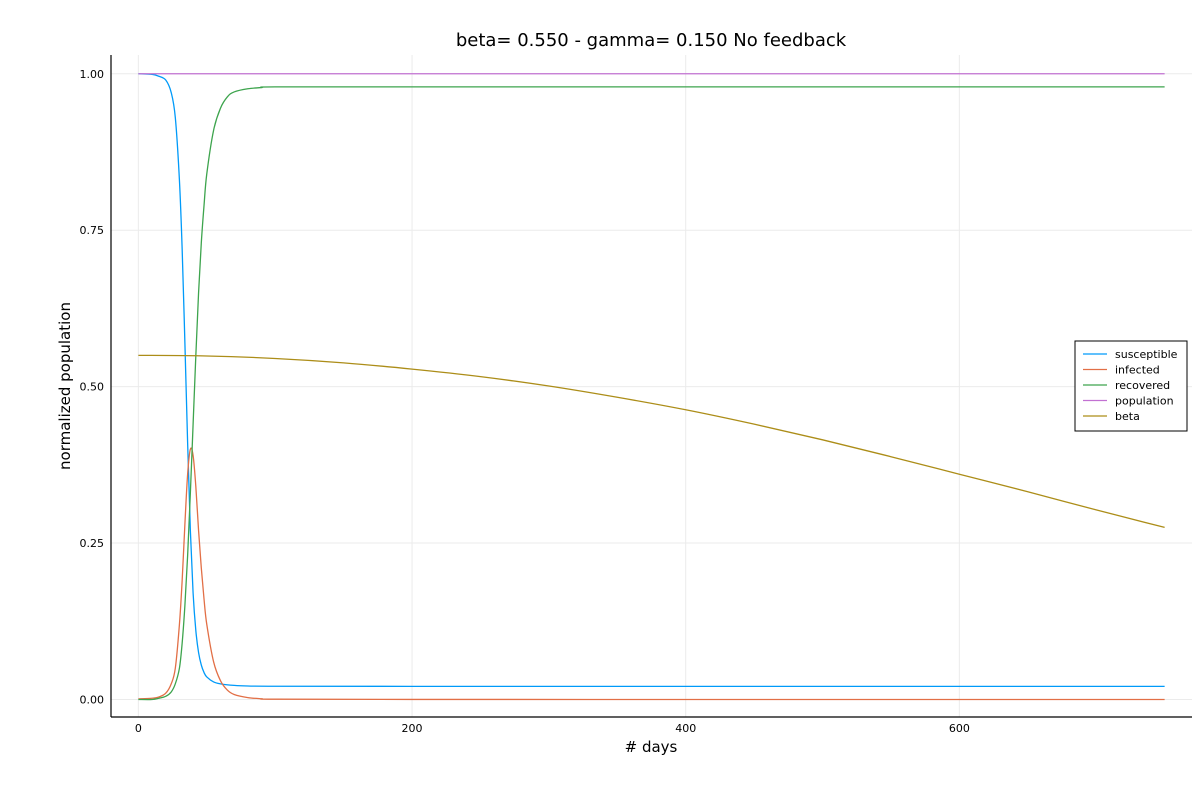  I want to click on legend-label-population: population, so click(1144, 401).